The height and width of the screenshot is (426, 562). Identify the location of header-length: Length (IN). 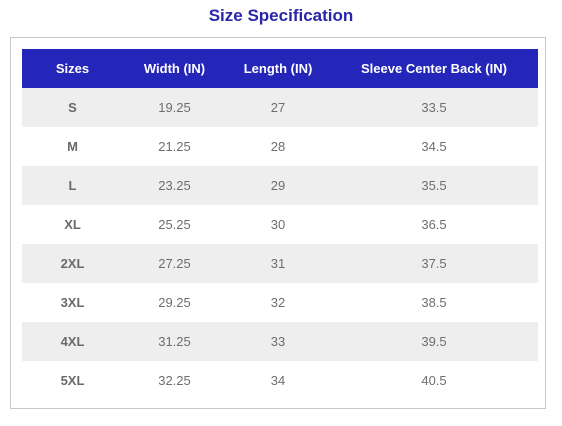
(278, 68).